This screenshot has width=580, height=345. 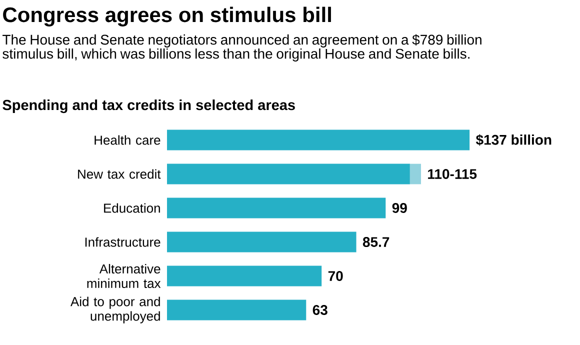 What do you see at coordinates (335, 276) in the screenshot?
I see `data-label: 70` at bounding box center [335, 276].